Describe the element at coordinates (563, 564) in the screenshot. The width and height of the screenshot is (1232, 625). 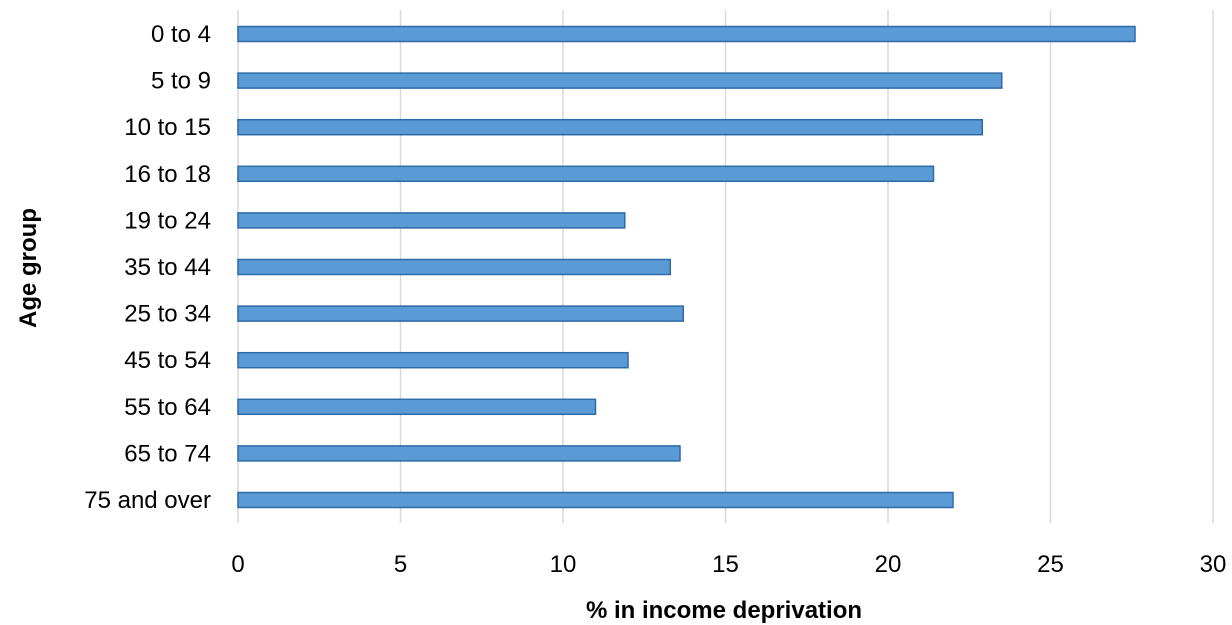
I see `x-tick-label: 10` at that location.